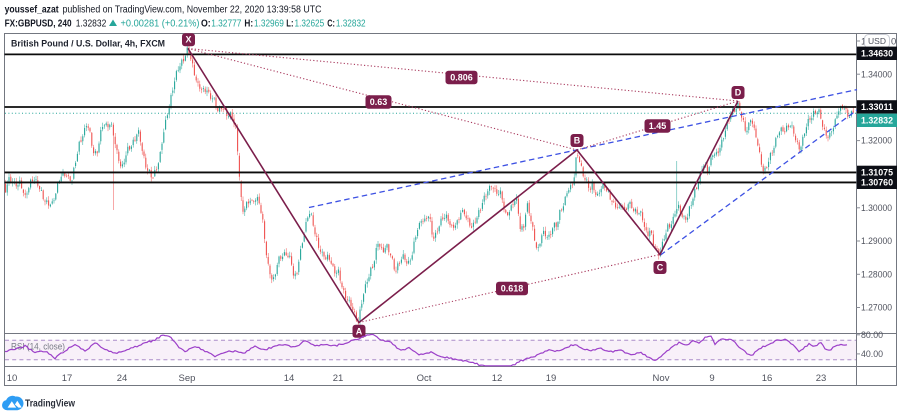  I want to click on svg-text: 23, so click(821, 378).